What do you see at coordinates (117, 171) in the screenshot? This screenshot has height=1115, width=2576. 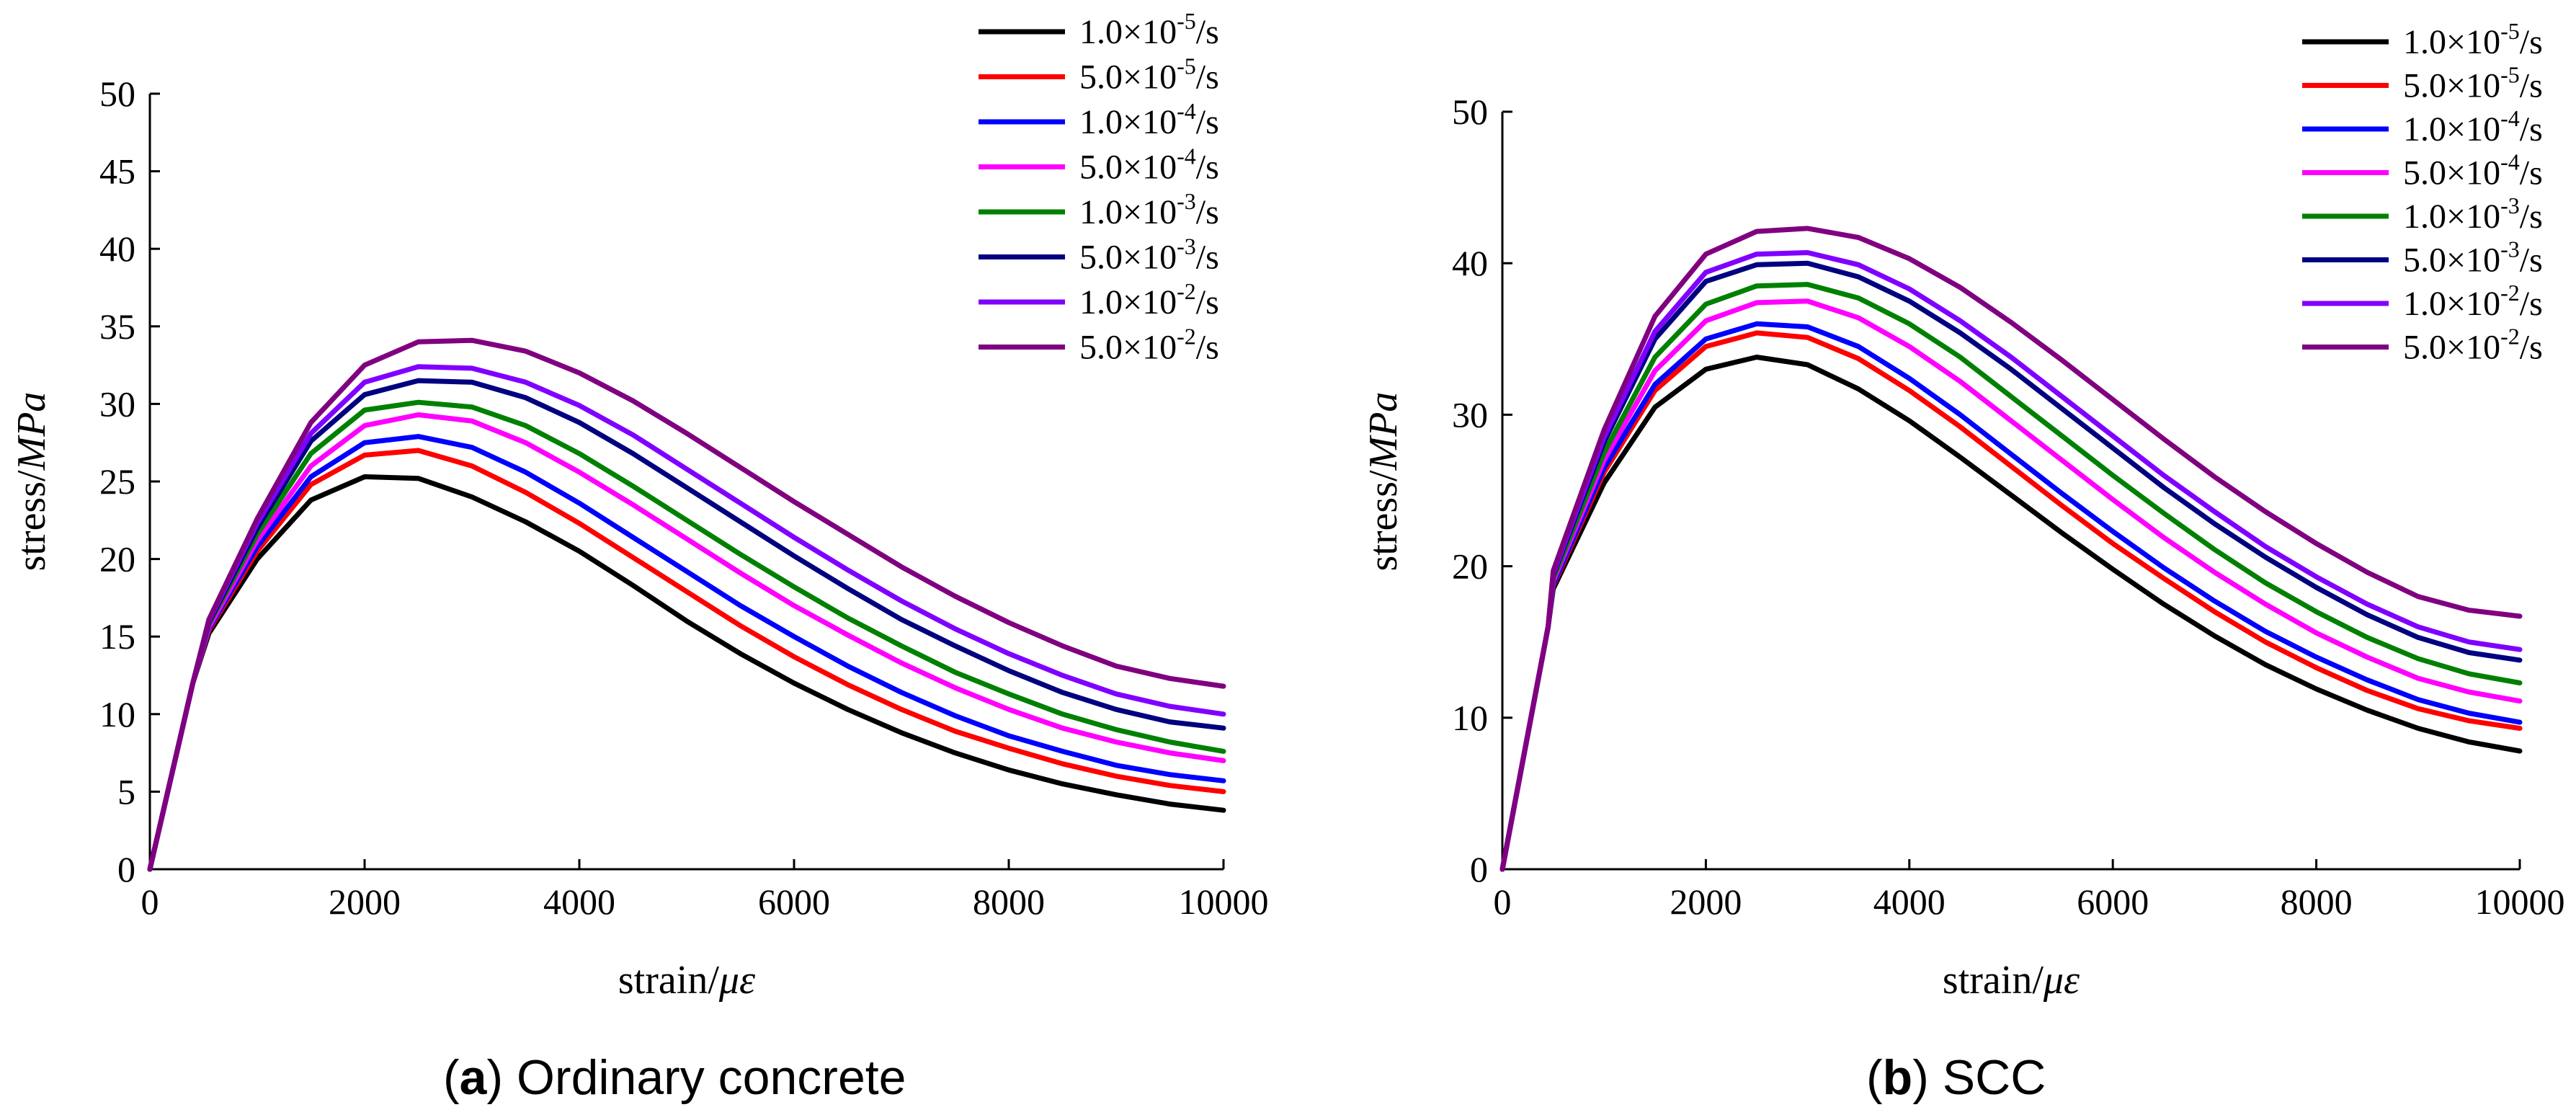 I see `y-tick-label: 45` at bounding box center [117, 171].